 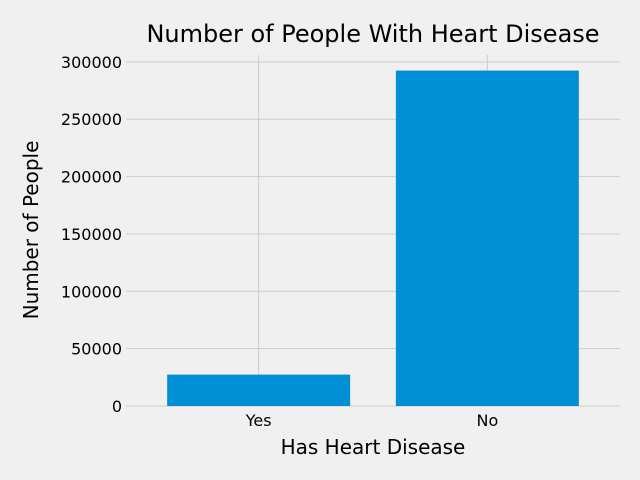 What do you see at coordinates (91, 119) in the screenshot?
I see `y-tick-label: 250000` at bounding box center [91, 119].